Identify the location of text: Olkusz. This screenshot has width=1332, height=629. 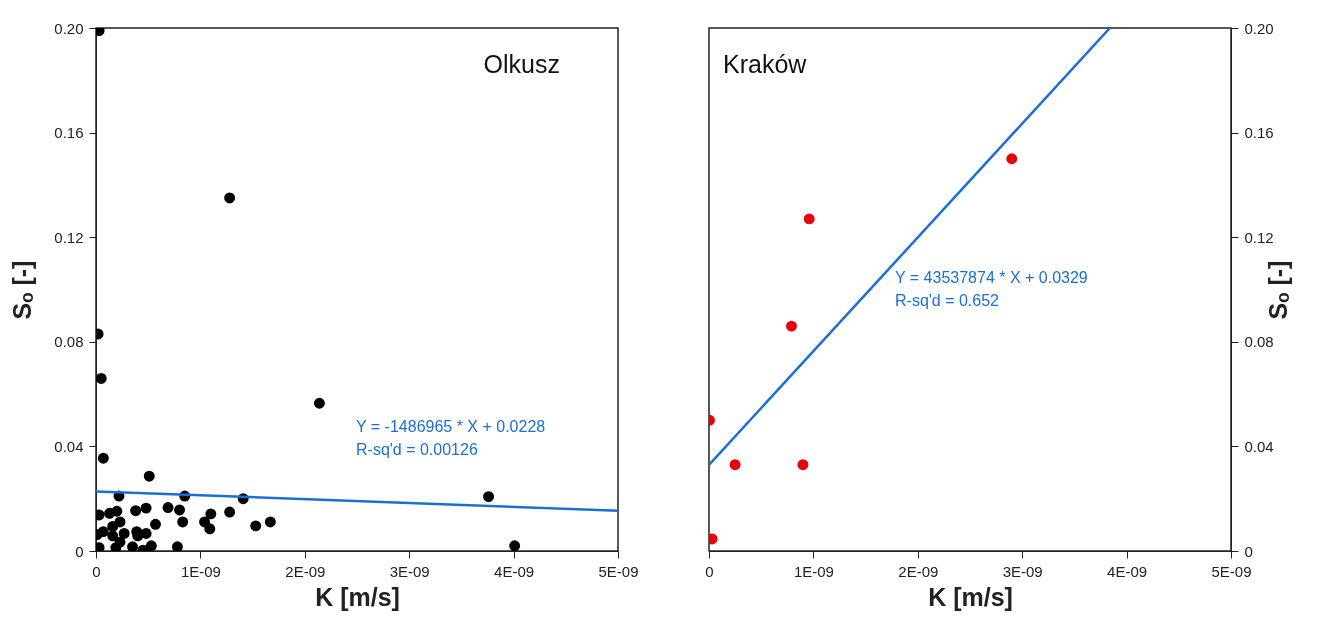
(521, 64).